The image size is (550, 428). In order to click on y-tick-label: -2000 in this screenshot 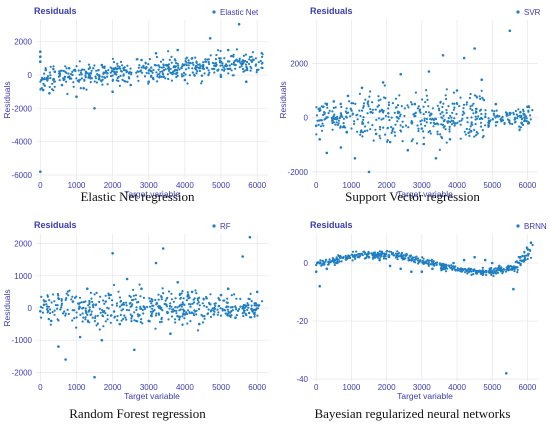, I will do `click(22, 108)`.